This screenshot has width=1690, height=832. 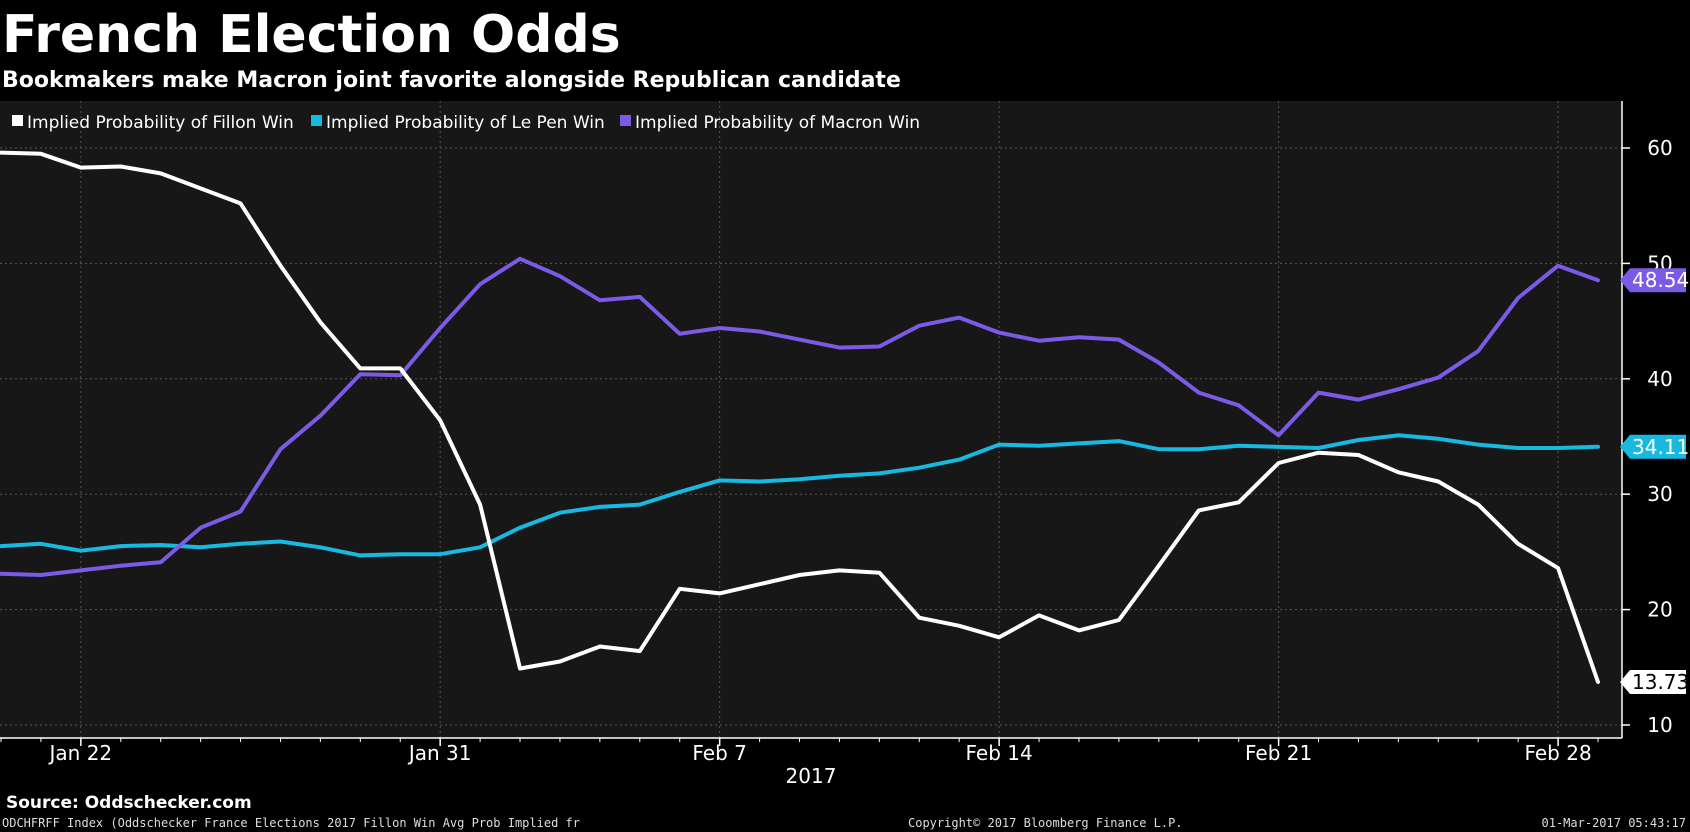 What do you see at coordinates (129, 803) in the screenshot?
I see `source-note: Source: Oddschecker.com` at bounding box center [129, 803].